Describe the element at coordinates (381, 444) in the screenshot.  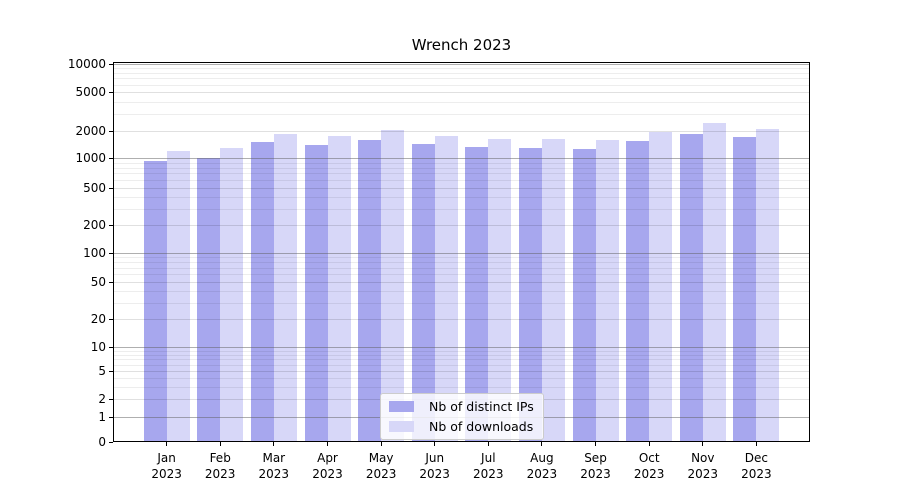
I see `x-tick-mark-may` at that location.